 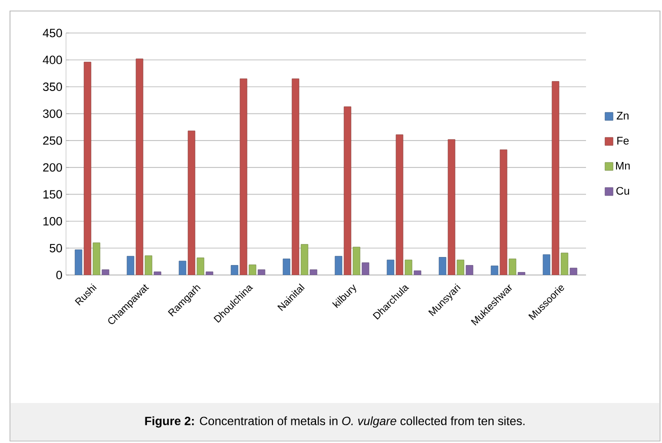 I want to click on y-tick-label: 50, so click(x=56, y=248).